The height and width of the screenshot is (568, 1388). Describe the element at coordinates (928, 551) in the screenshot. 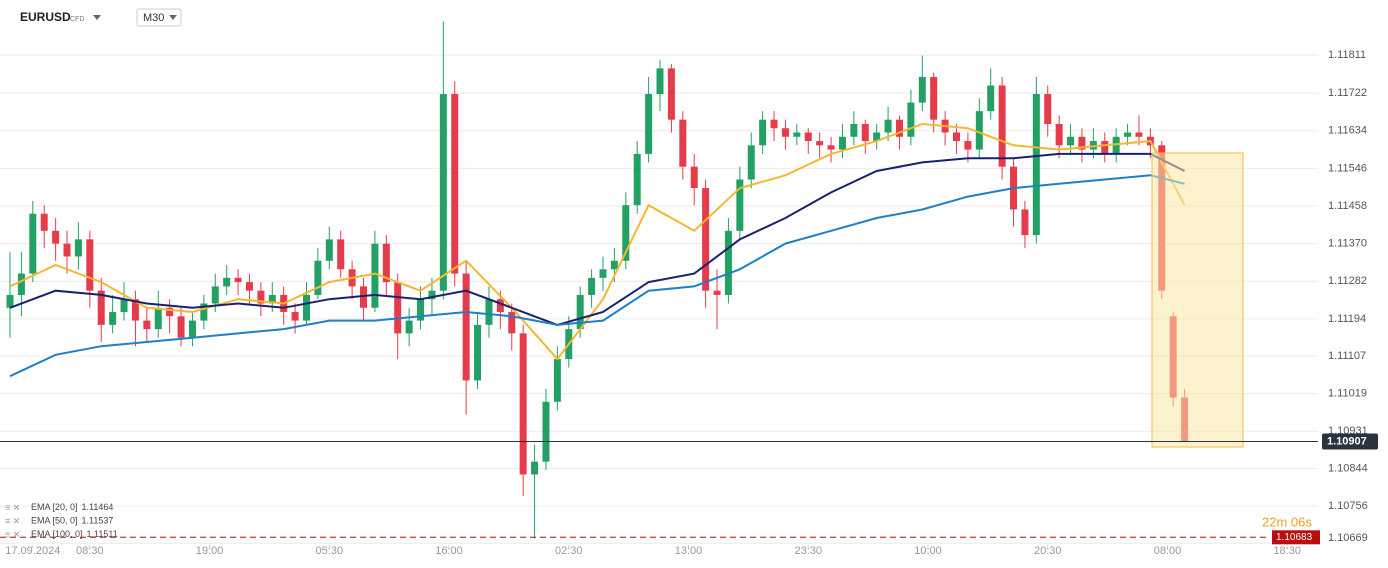

I see `x-tick-label: 10:00` at that location.